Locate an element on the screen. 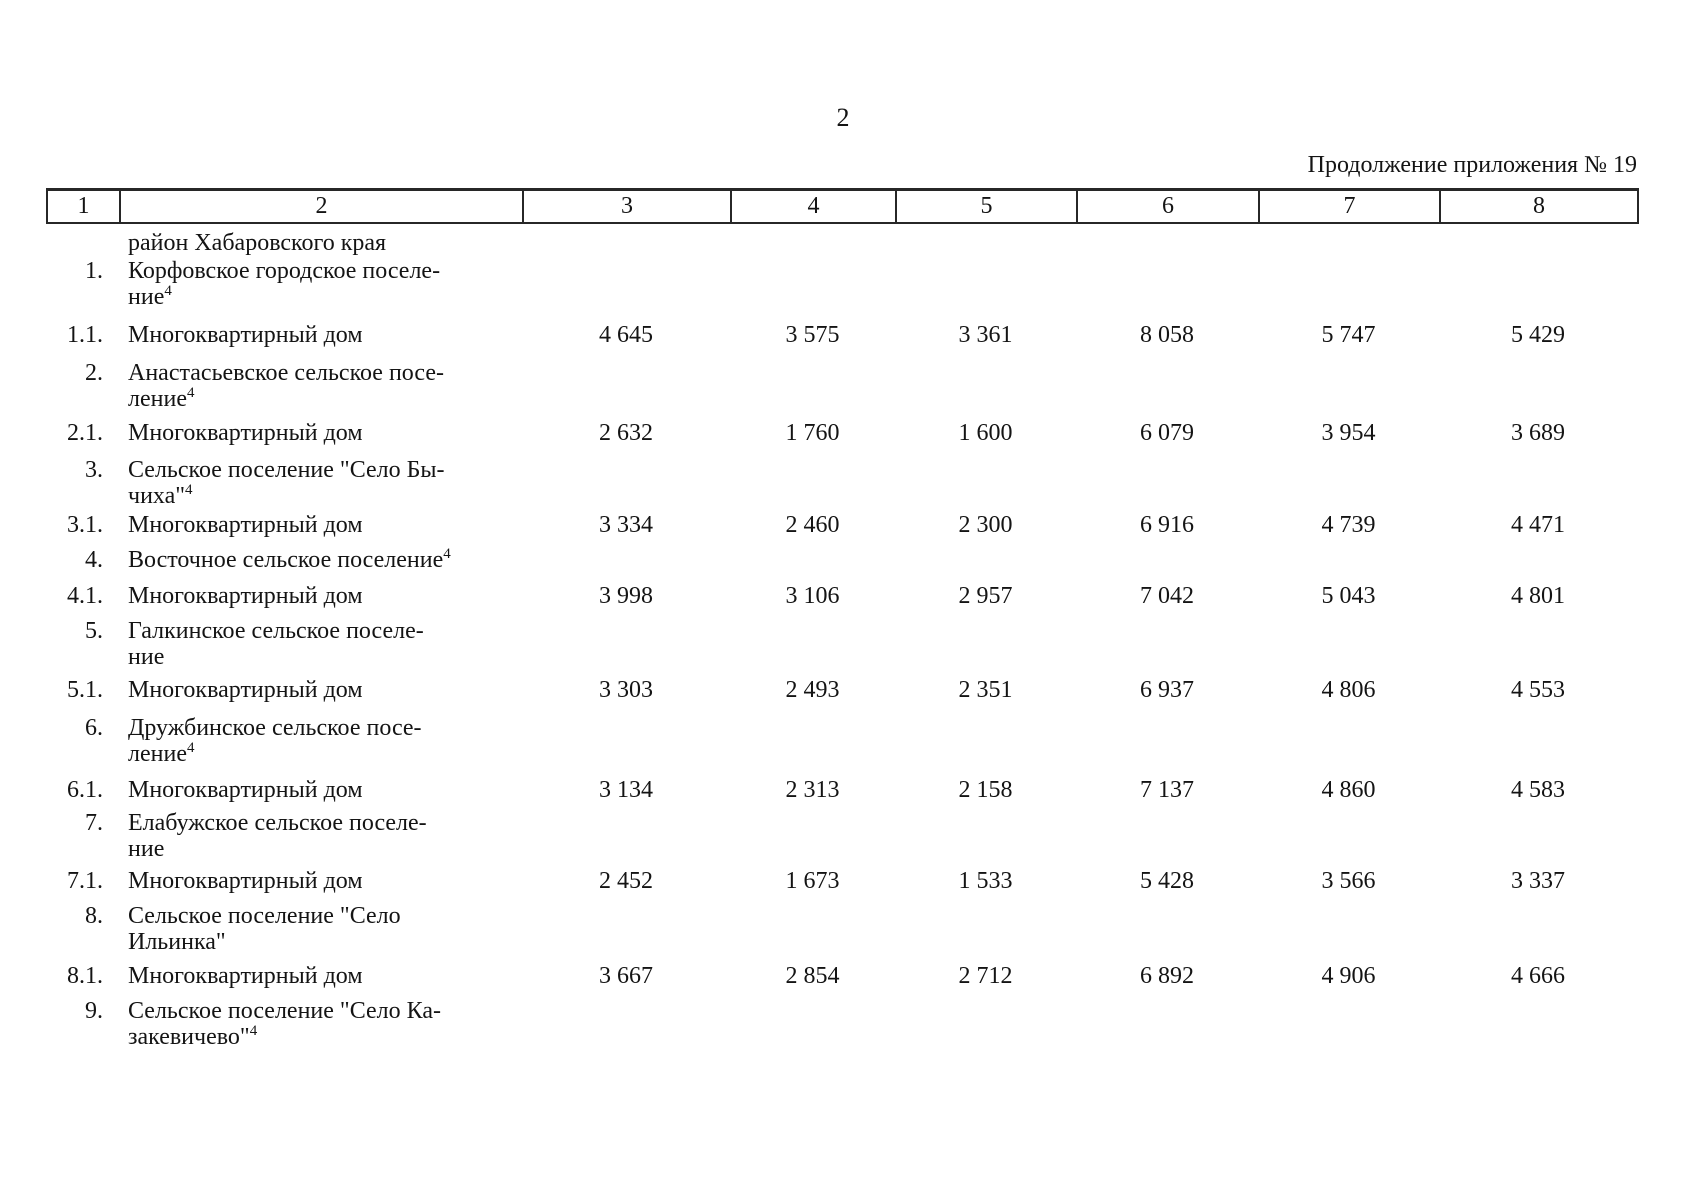  name-line-1: район Хабаровского края is located at coordinates (257, 243).